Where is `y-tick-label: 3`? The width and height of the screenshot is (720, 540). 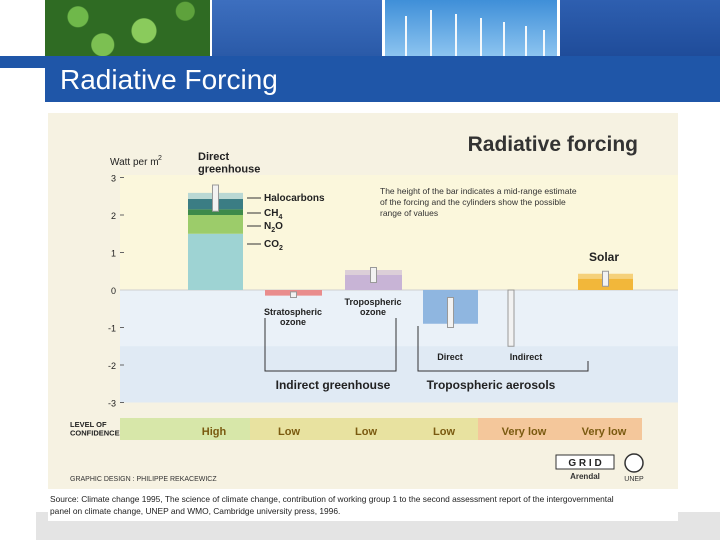 y-tick-label: 3 is located at coordinates (113, 179).